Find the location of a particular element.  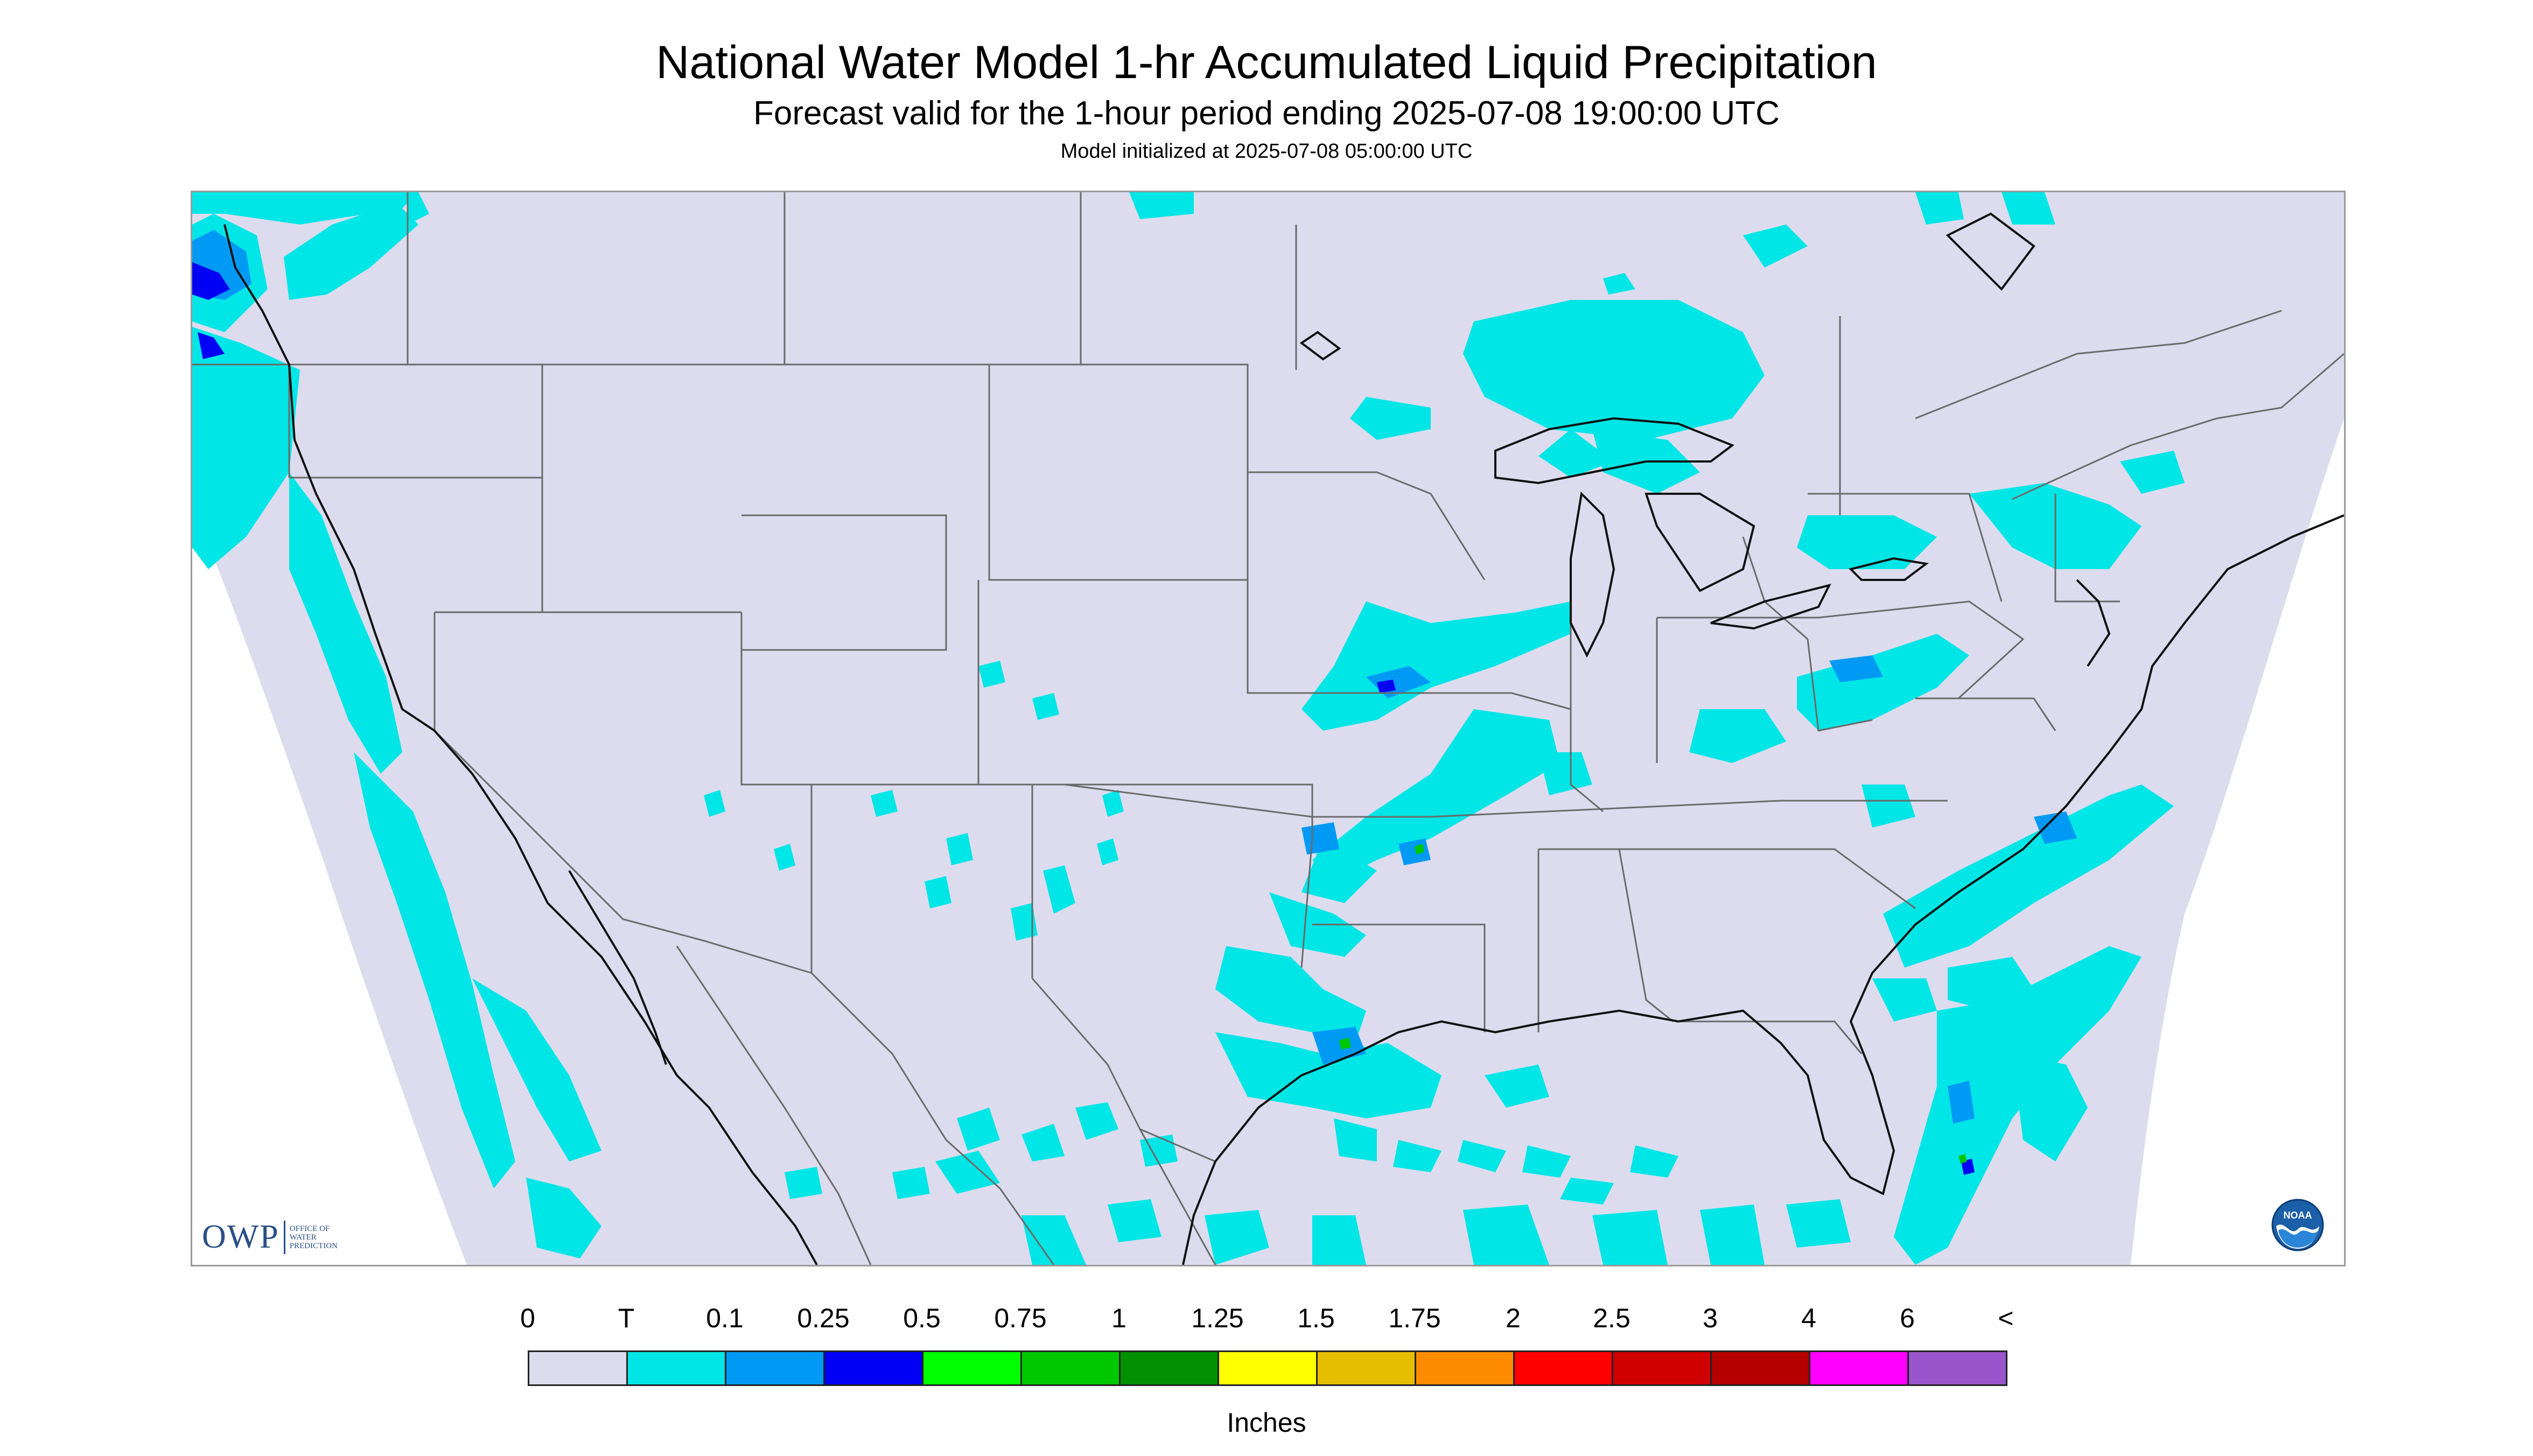

legend-tick-label: T is located at coordinates (627, 1318).